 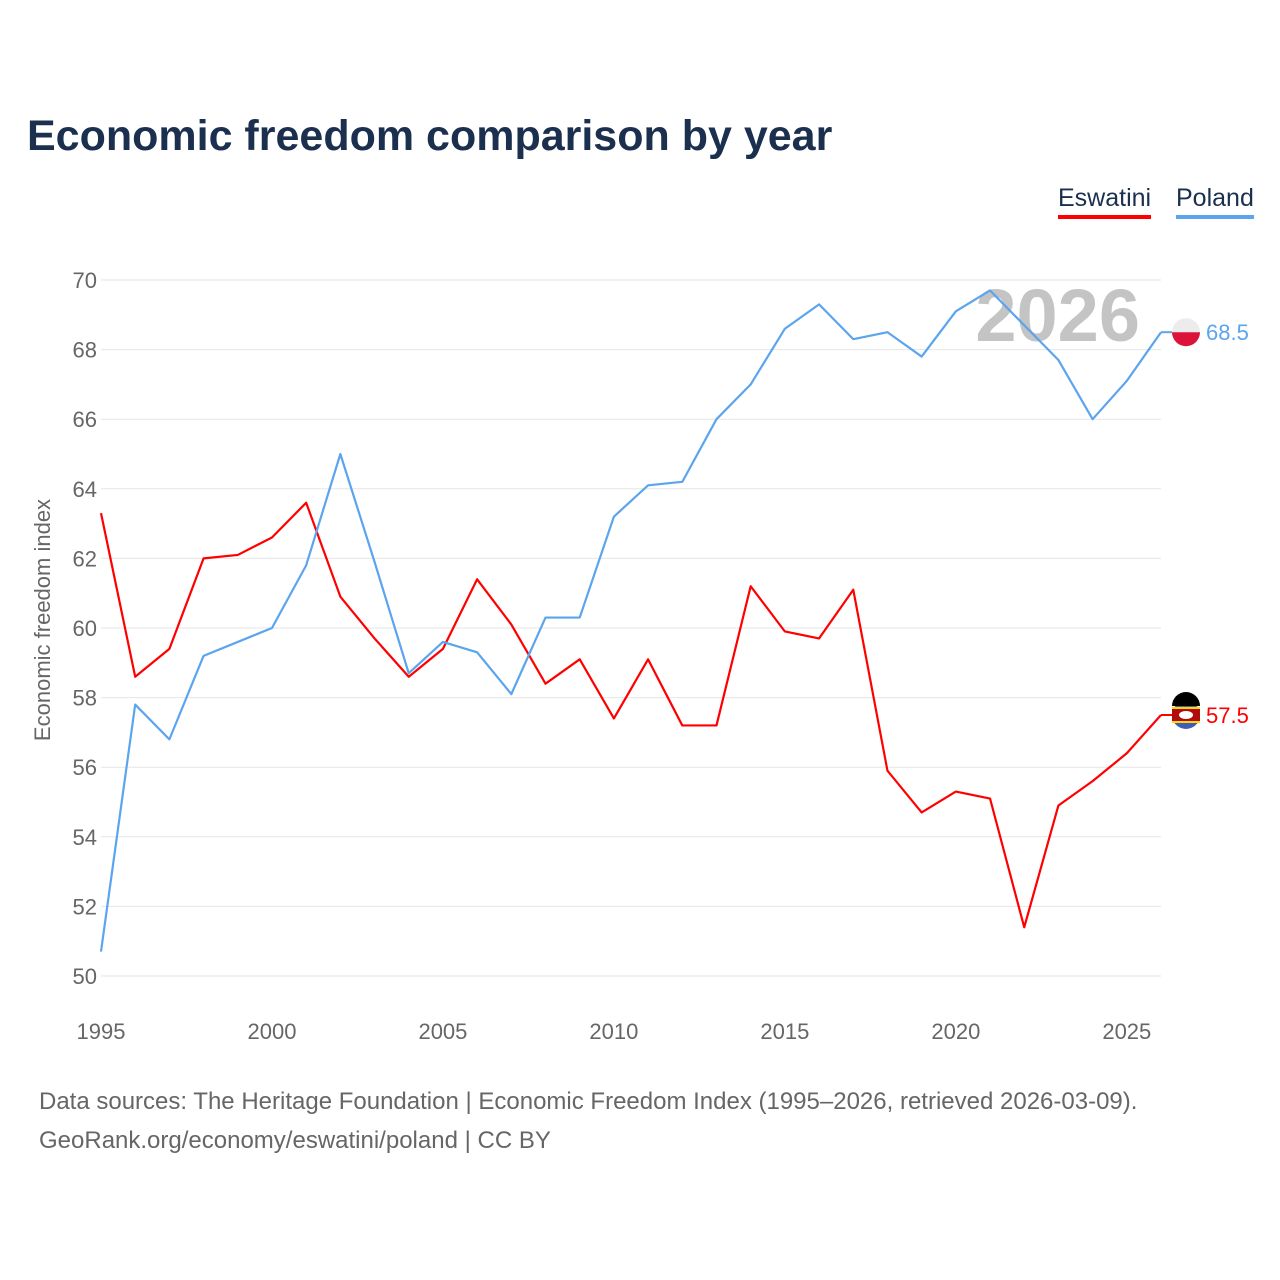 I want to click on y-tick-label: 54, so click(x=85, y=837).